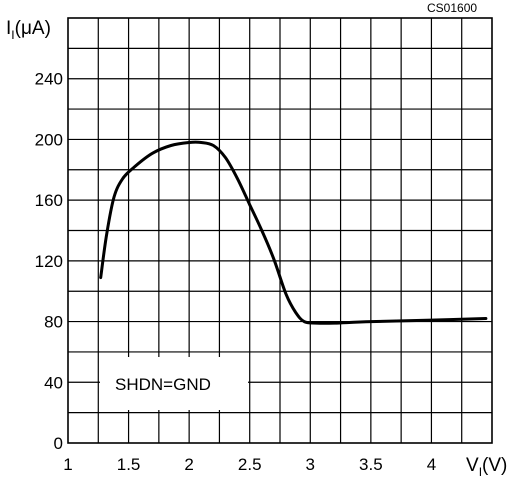 The image size is (517, 479). Describe the element at coordinates (310, 464) in the screenshot. I see `x-tick-label: 3` at that location.